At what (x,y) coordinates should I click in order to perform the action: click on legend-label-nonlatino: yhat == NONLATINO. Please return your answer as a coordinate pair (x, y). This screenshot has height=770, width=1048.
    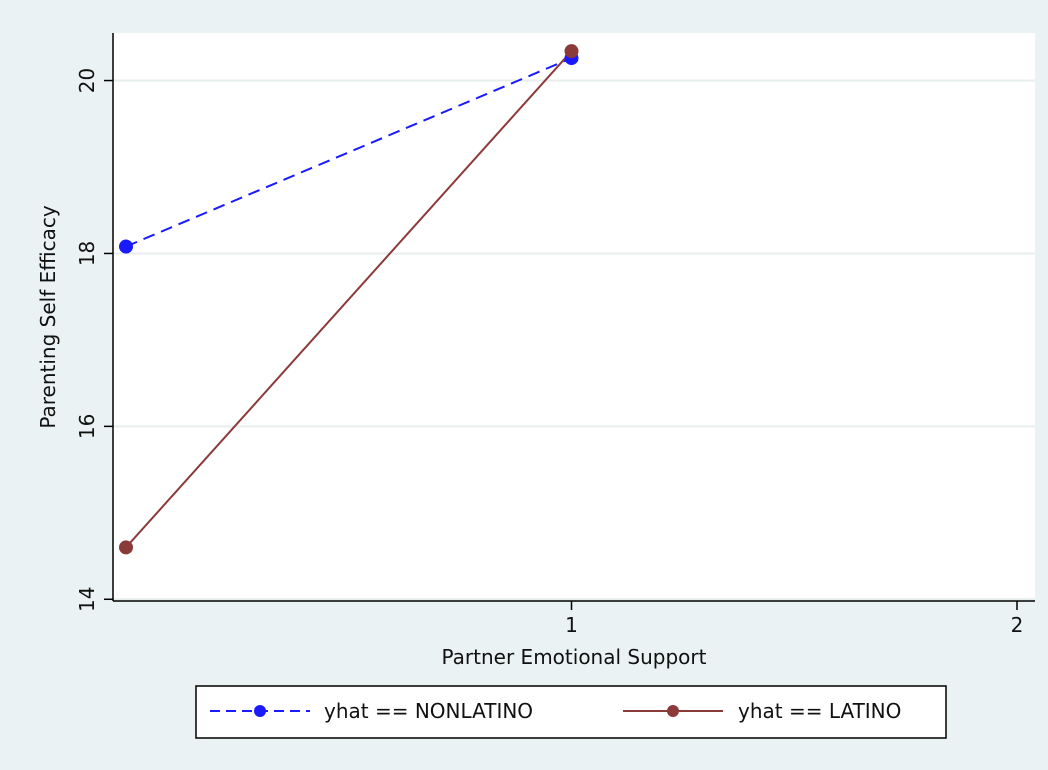
    Looking at the image, I should click on (428, 711).